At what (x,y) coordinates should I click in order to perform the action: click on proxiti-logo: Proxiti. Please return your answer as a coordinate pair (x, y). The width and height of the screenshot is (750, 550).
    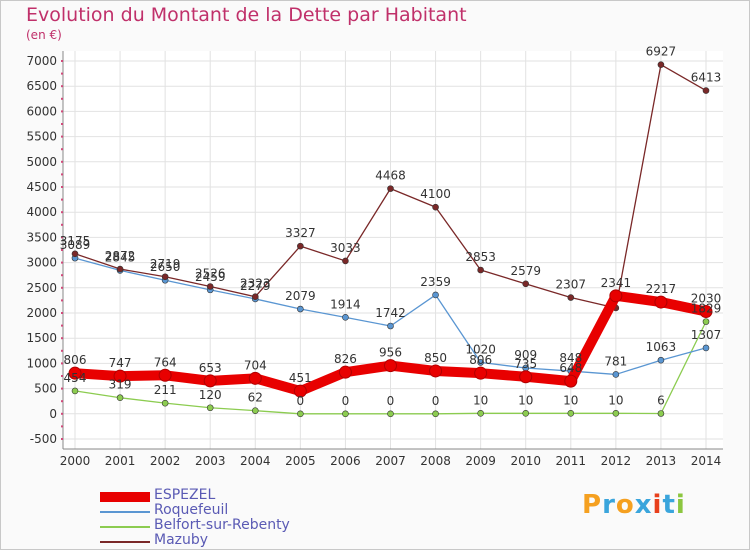
    Looking at the image, I should click on (634, 505).